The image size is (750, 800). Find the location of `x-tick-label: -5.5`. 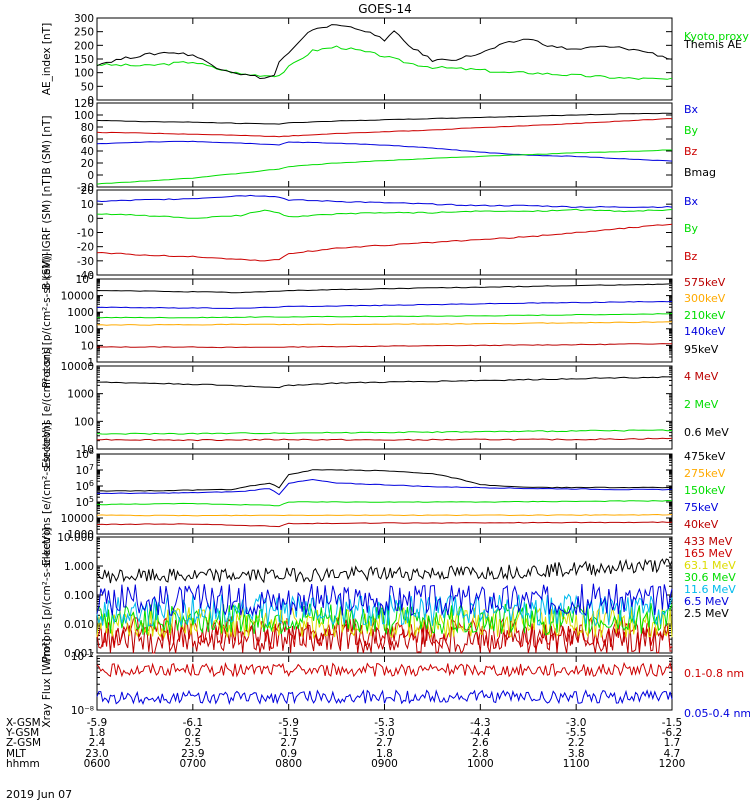

x-tick-label: -5.5 is located at coordinates (576, 733).